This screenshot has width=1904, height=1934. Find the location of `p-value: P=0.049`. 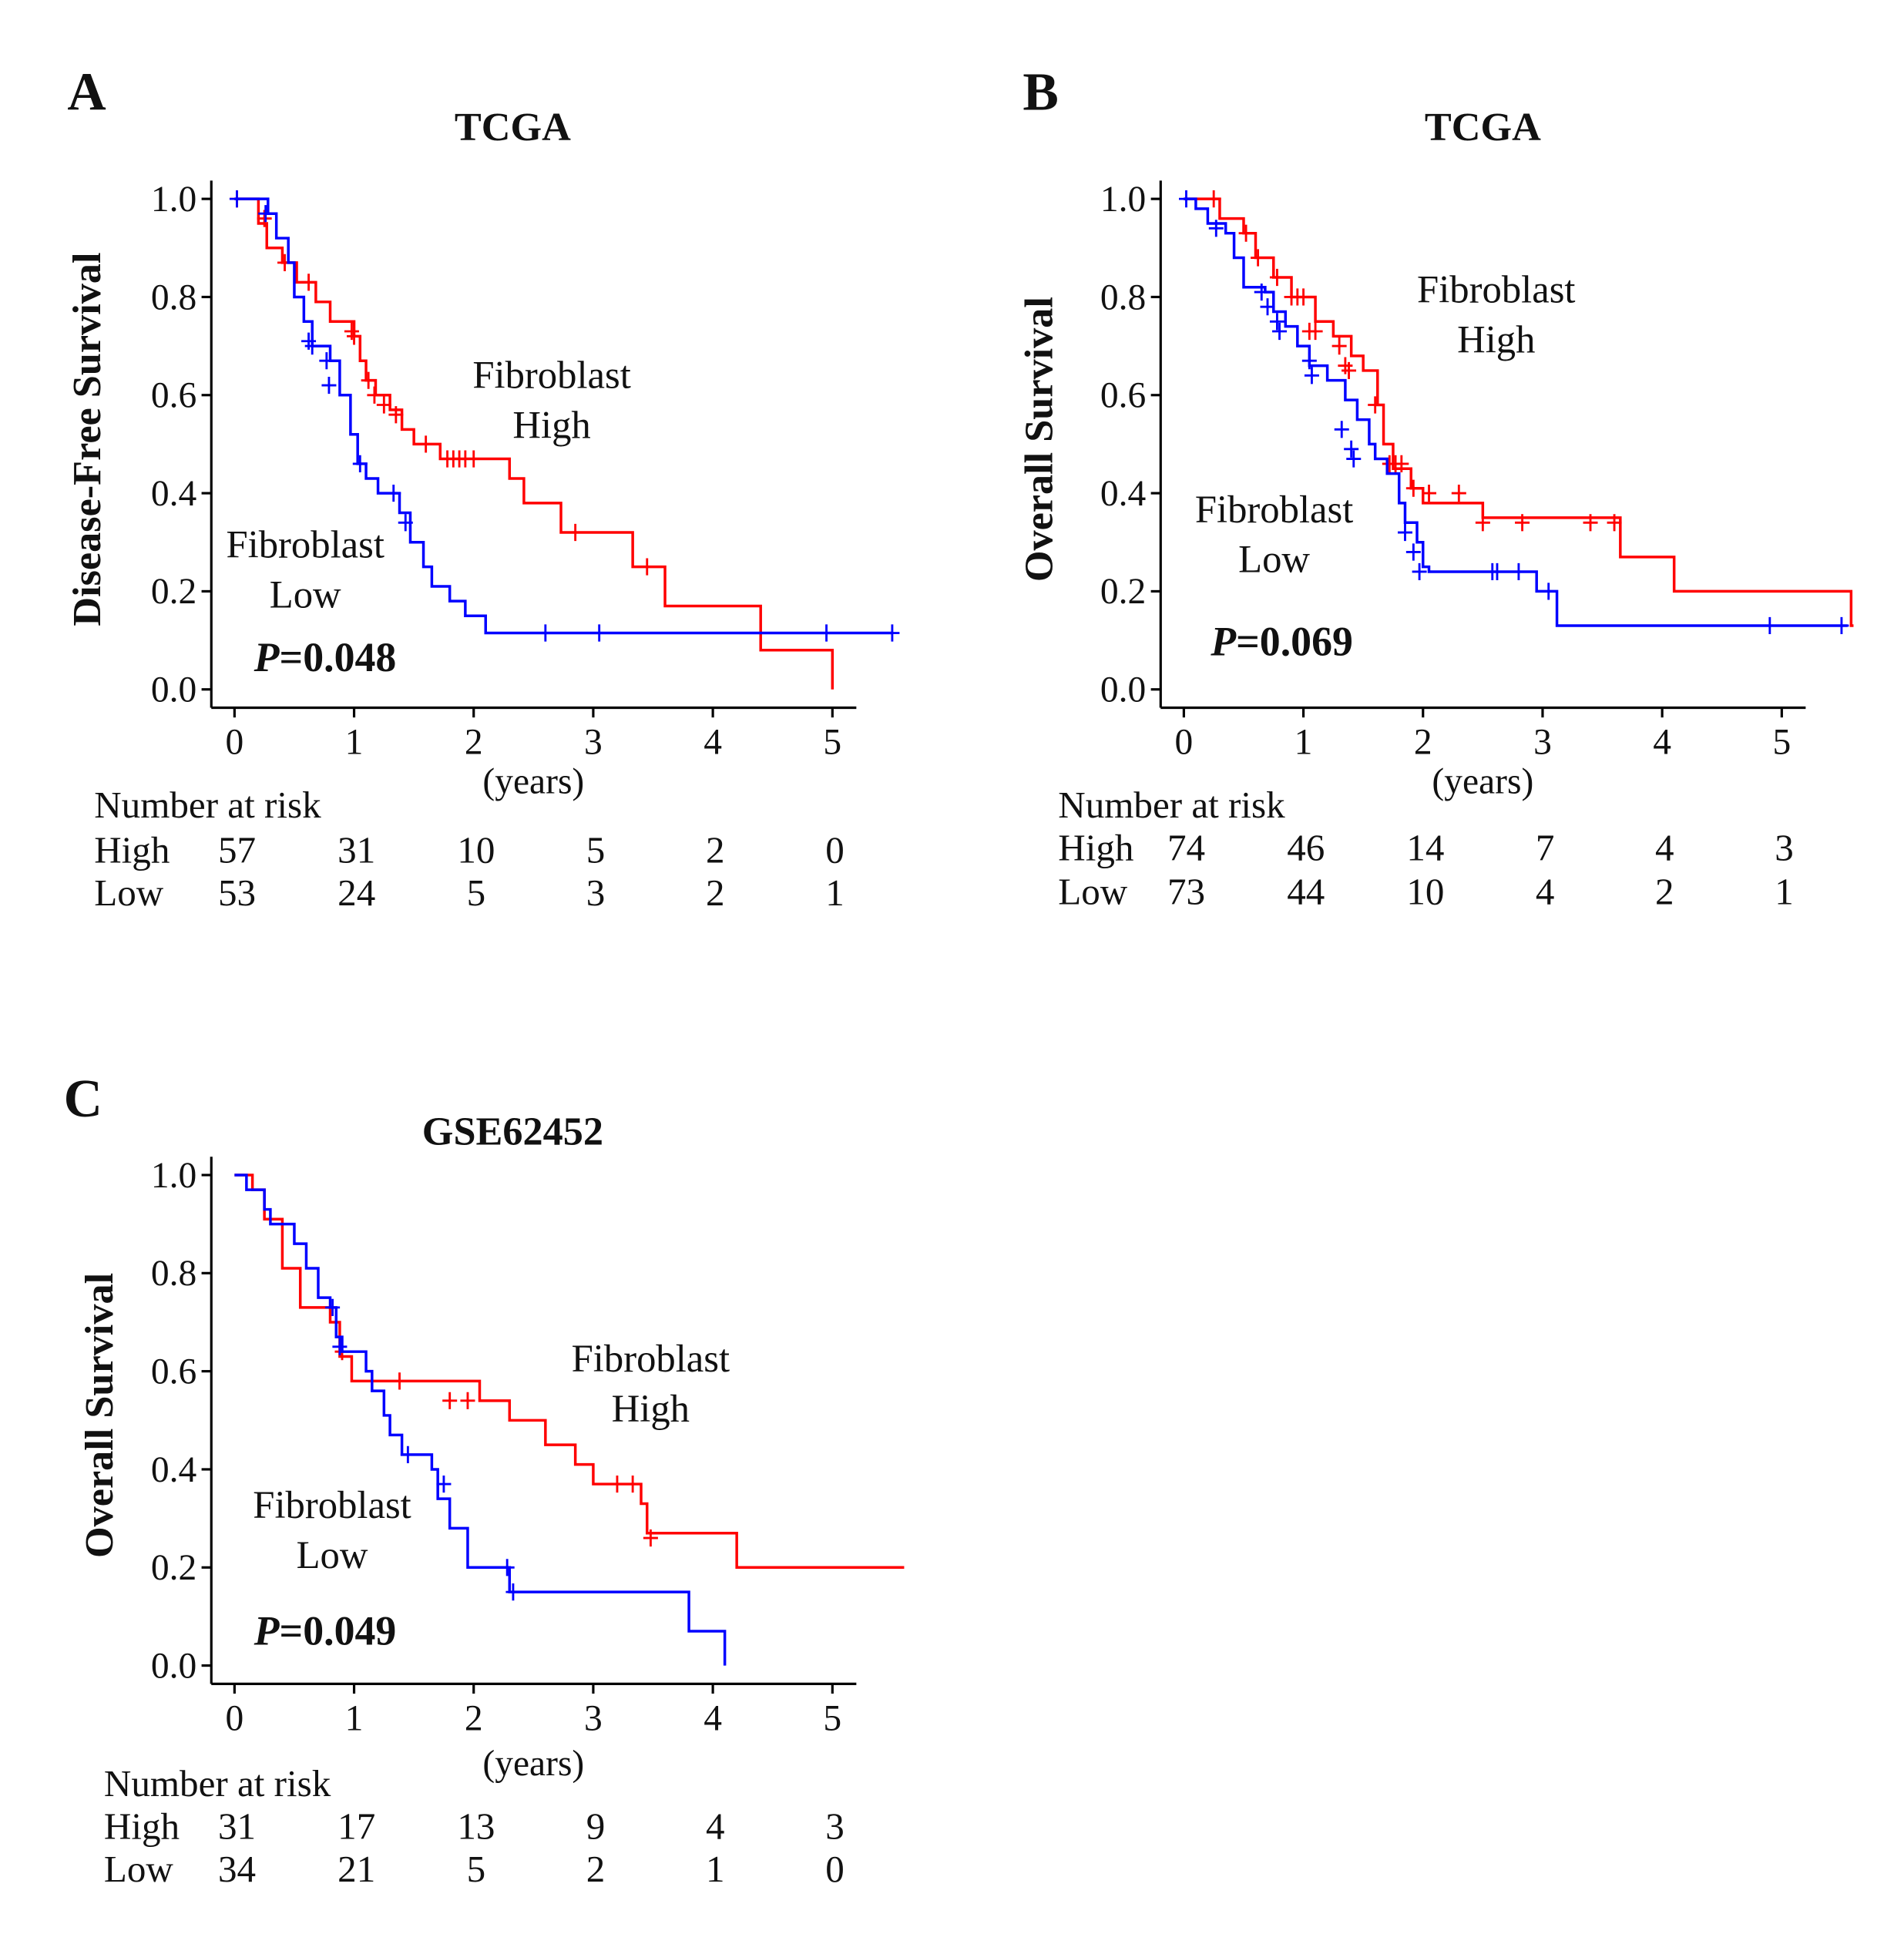

p-value: P=0.049 is located at coordinates (325, 1631).